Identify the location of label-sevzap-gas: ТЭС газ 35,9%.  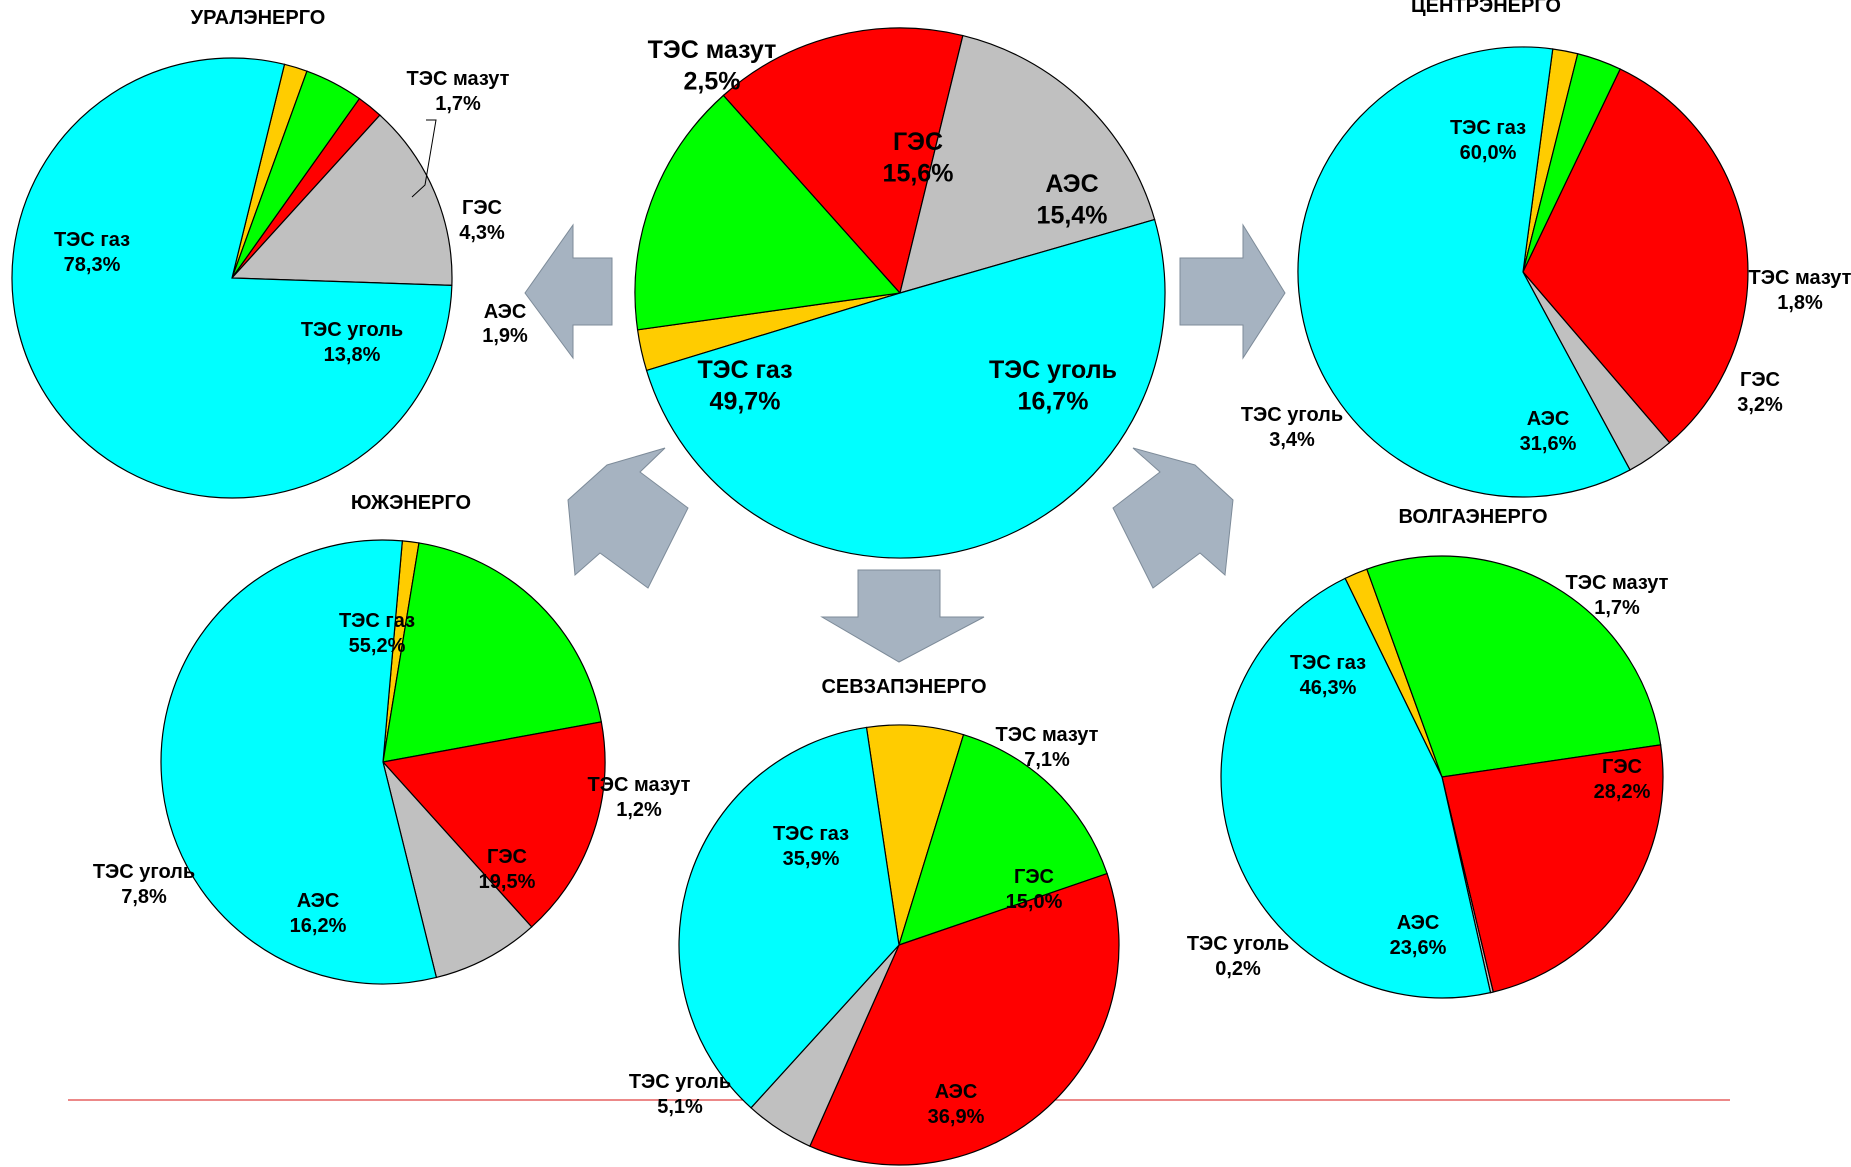
(811, 846).